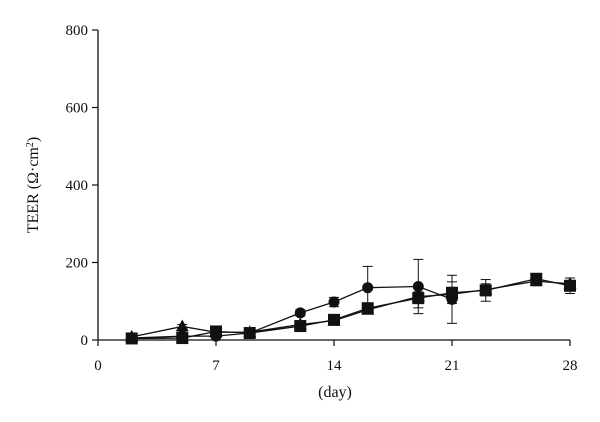 The height and width of the screenshot is (422, 600). I want to click on x-tick-label: 7, so click(216, 366).